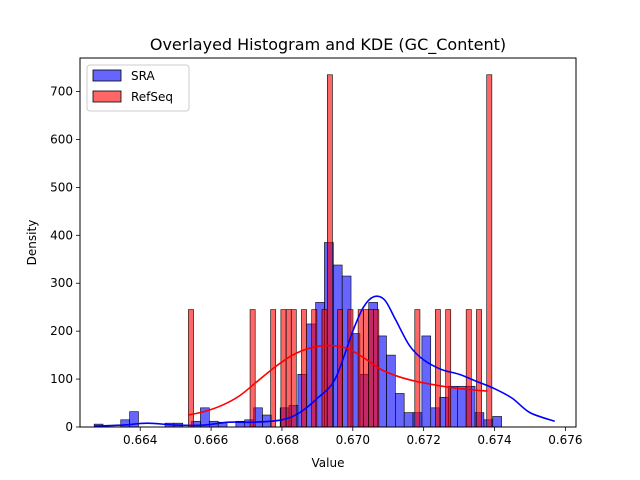  I want to click on y-tick-label: 400, so click(61, 235).